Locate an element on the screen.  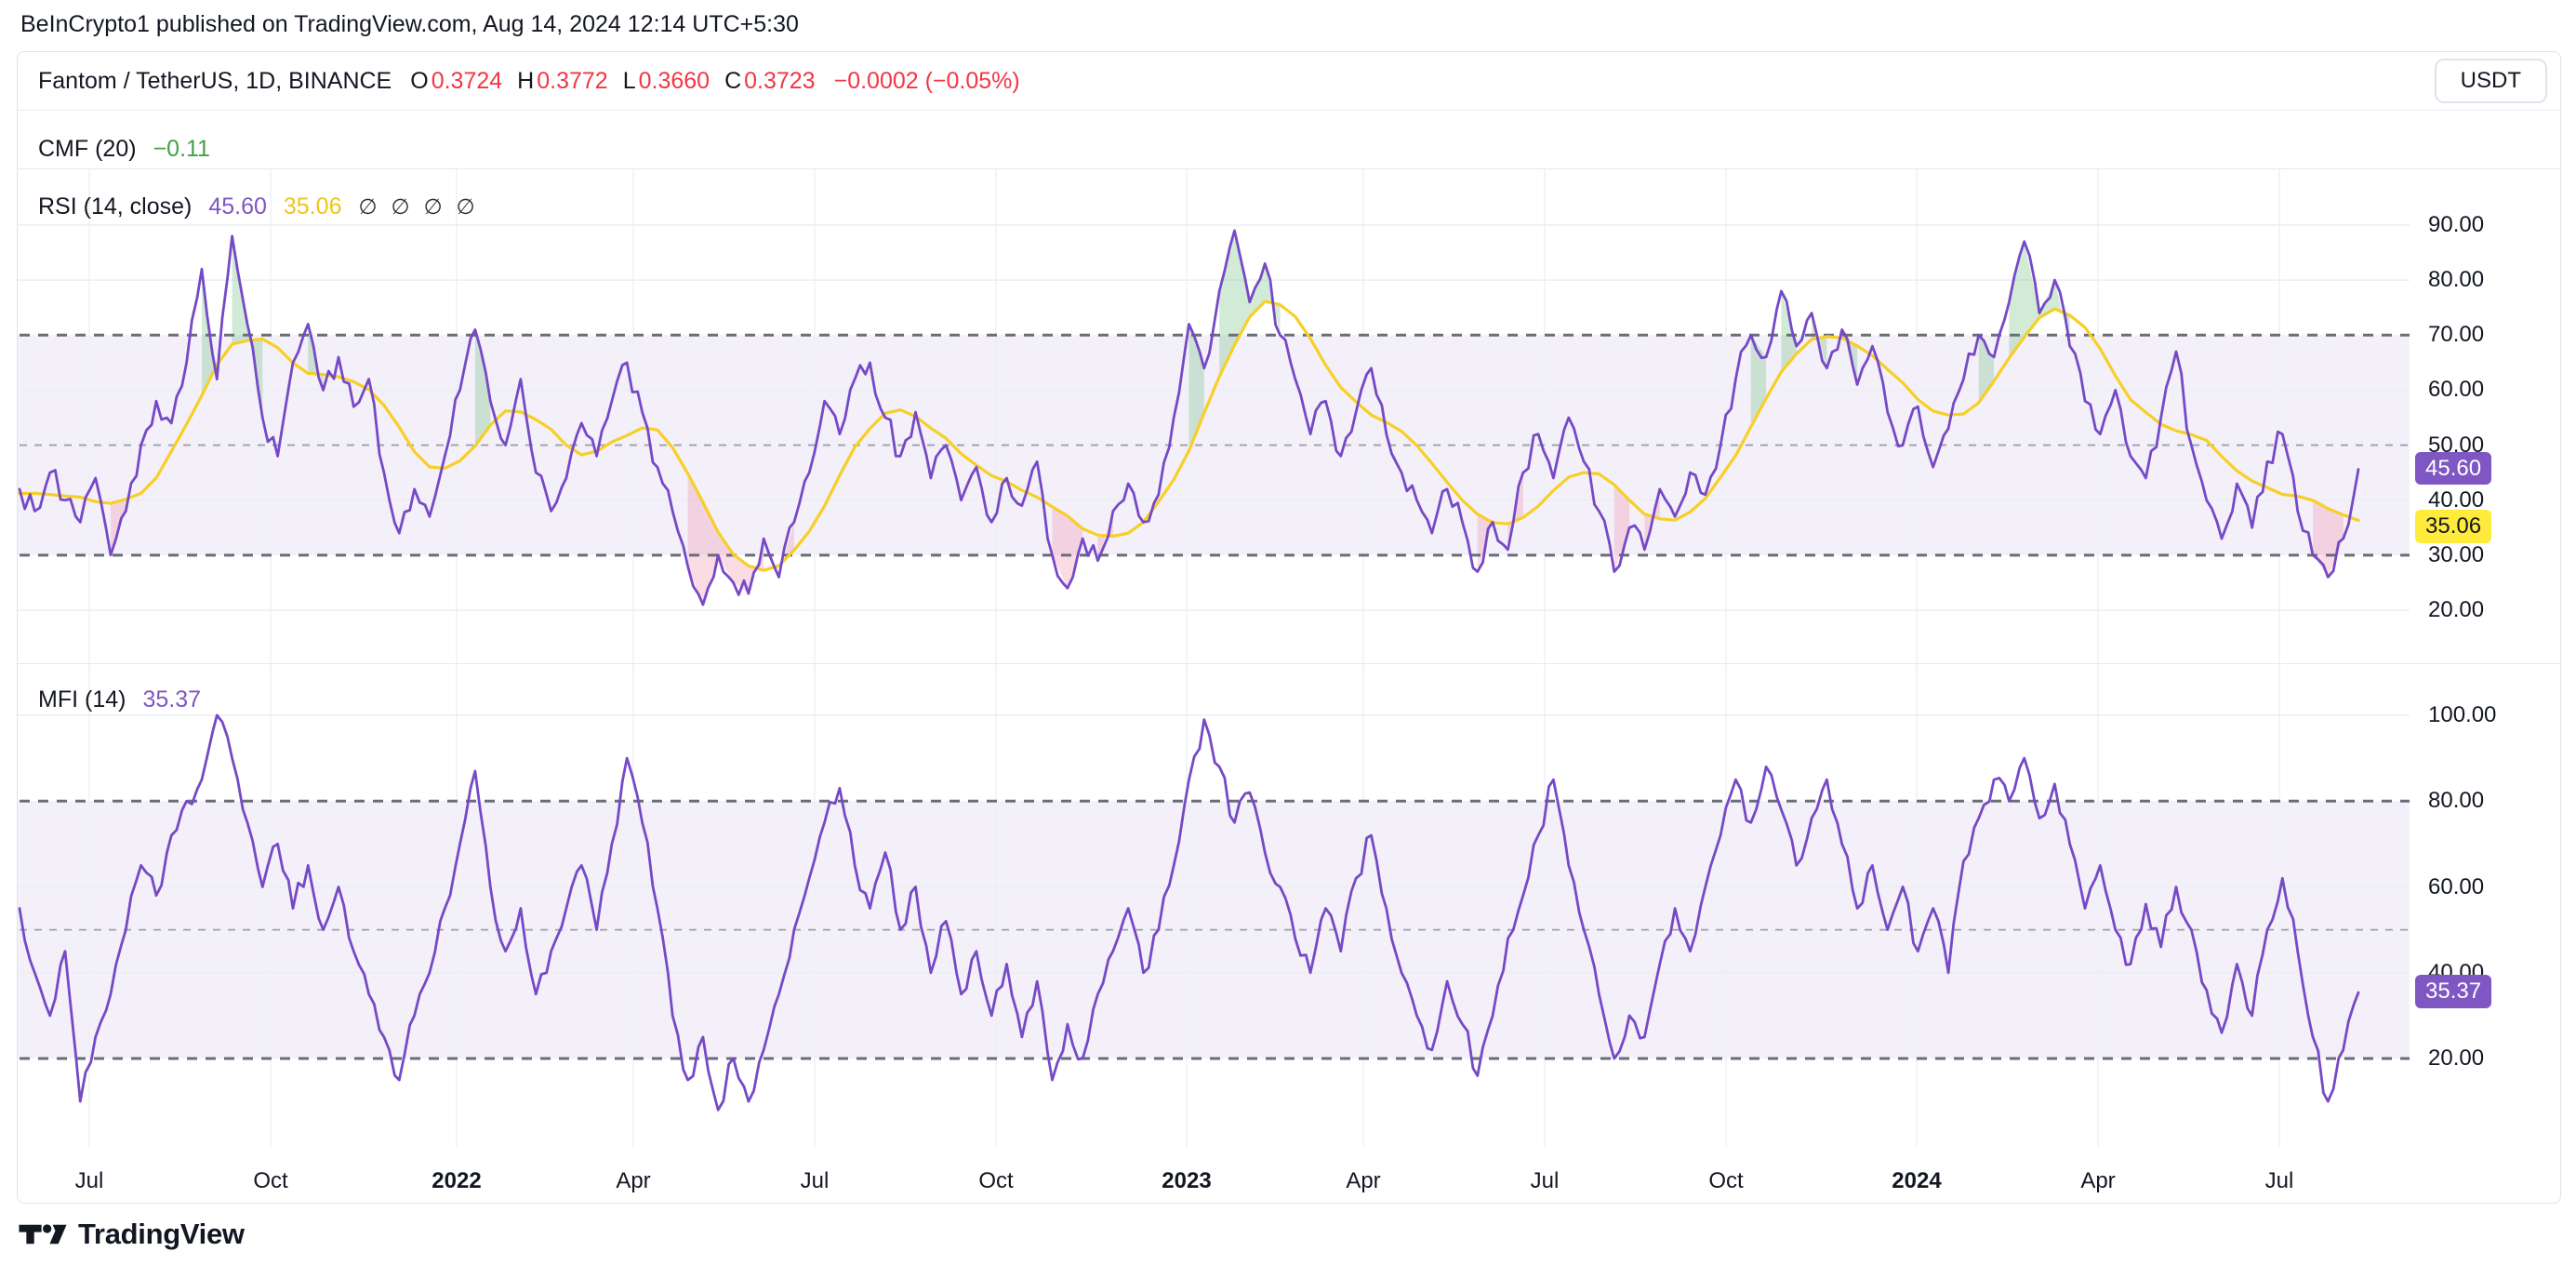
mfi-value: 35.37 is located at coordinates (172, 699).